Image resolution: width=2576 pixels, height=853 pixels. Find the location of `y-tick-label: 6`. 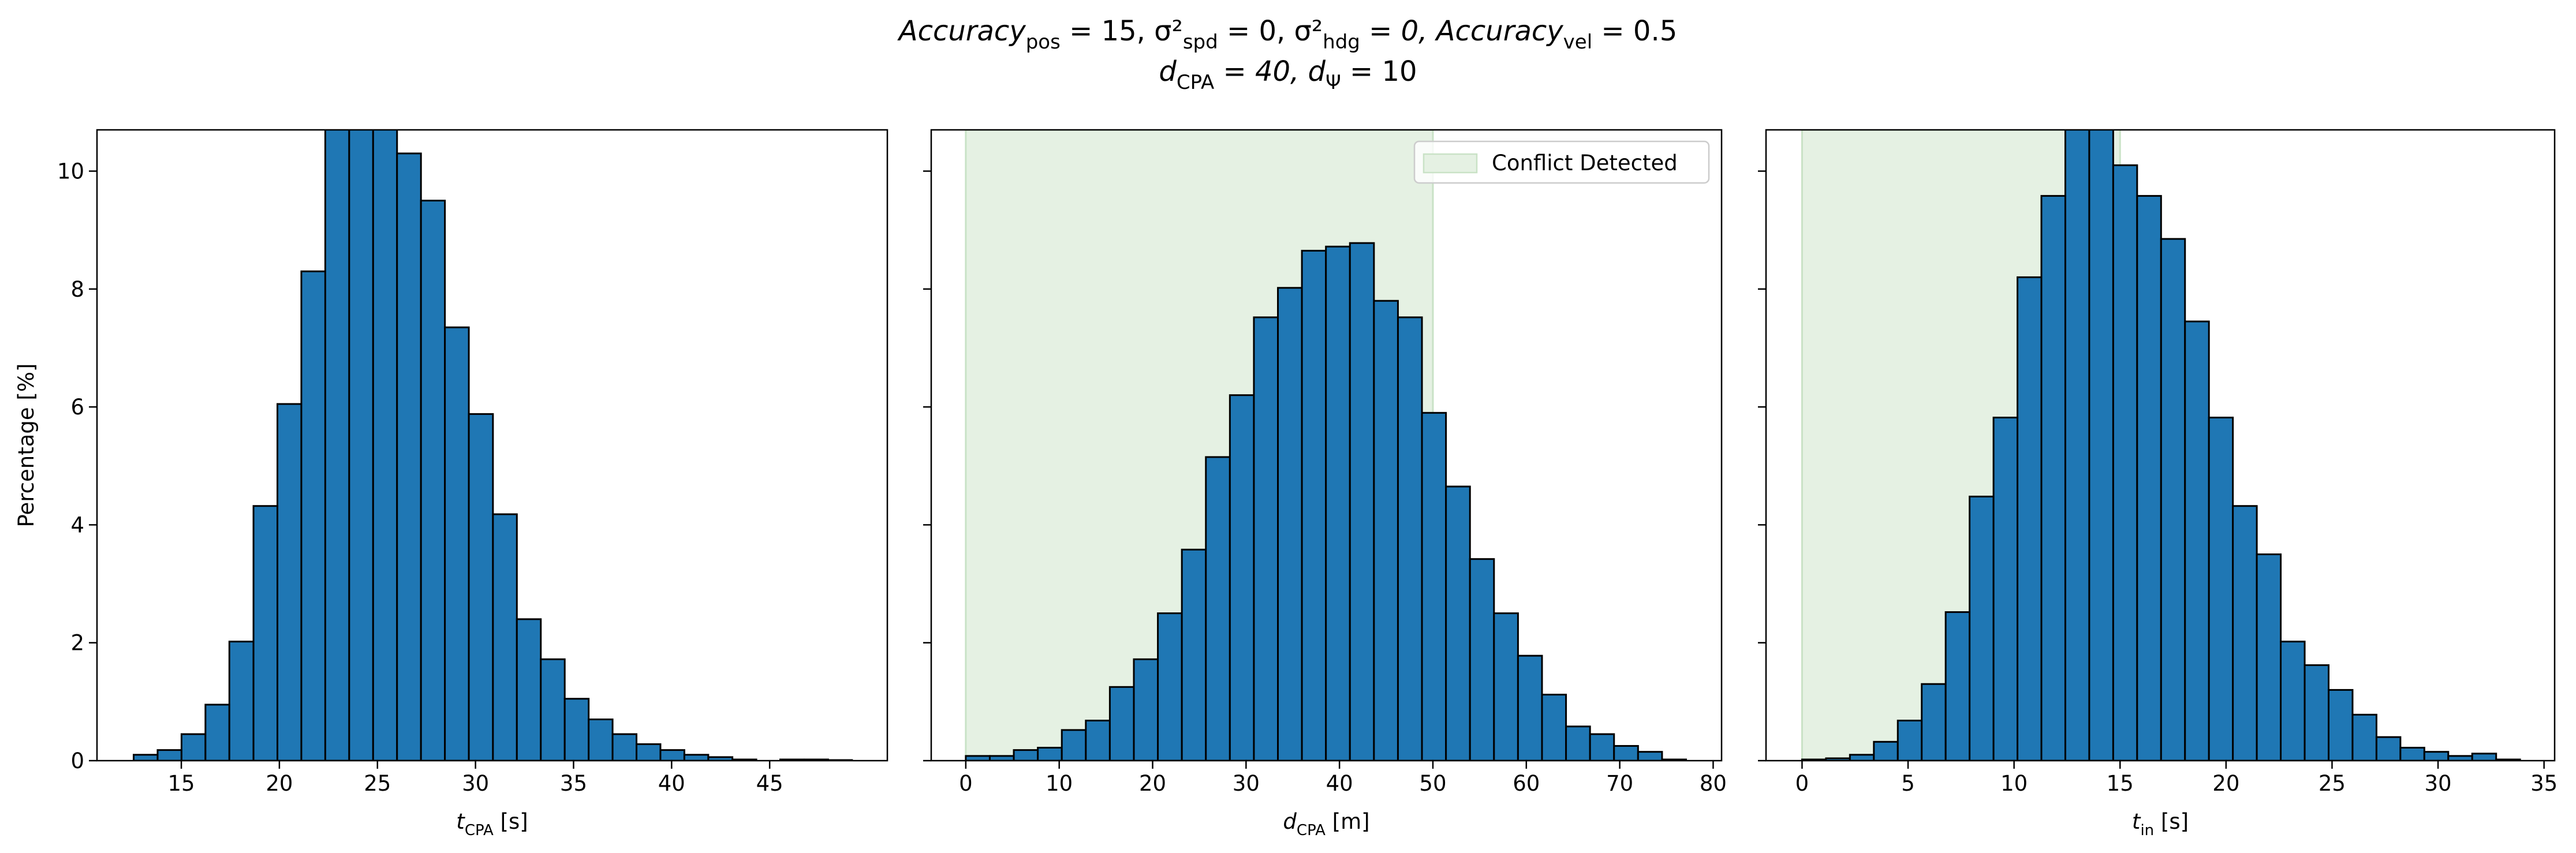

y-tick-label: 6 is located at coordinates (77, 407).